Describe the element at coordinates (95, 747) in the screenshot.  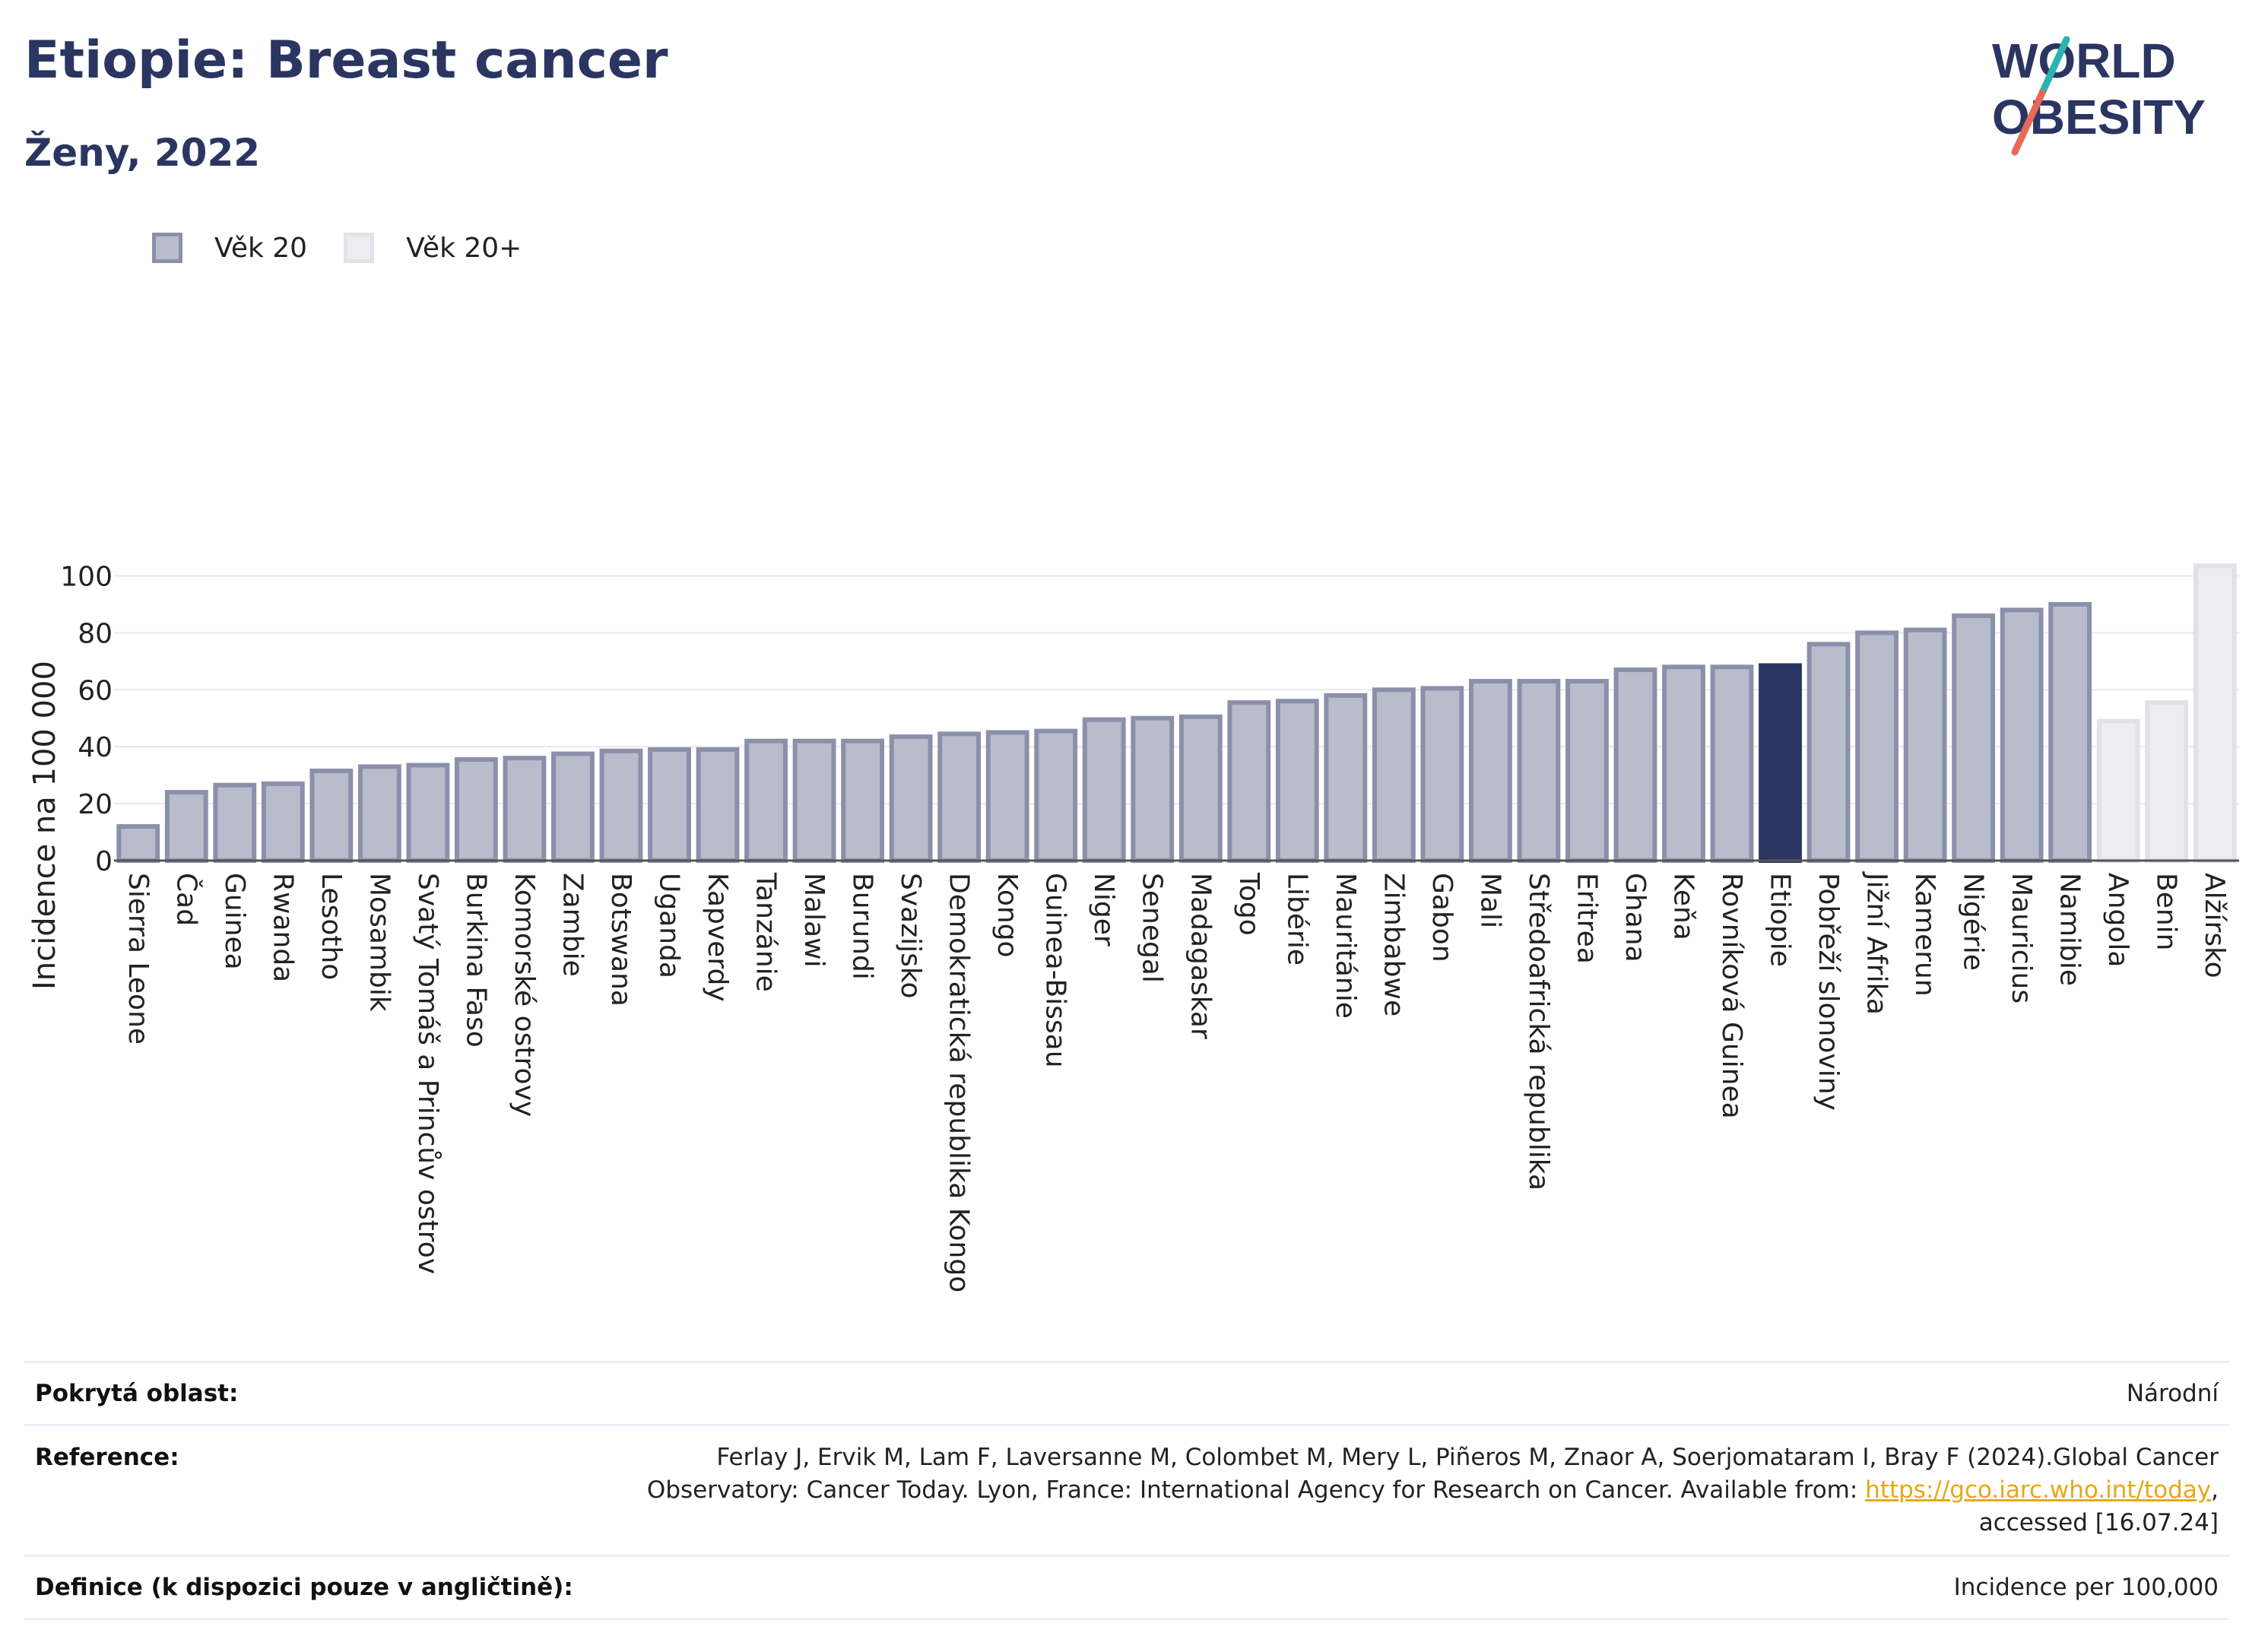
I see `y-tick-label: 40` at that location.